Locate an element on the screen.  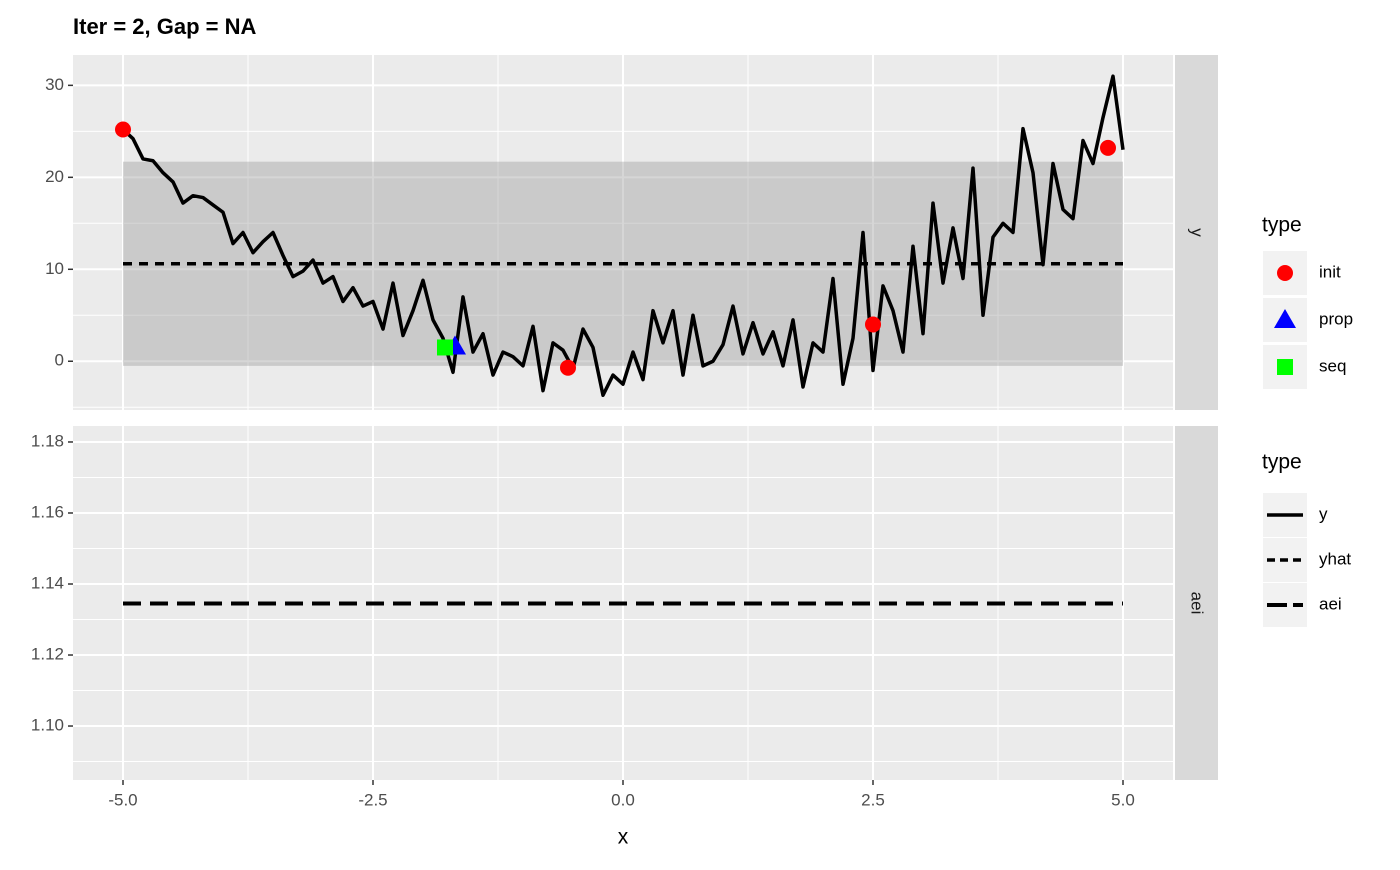
x-tick-label: 2.5 is located at coordinates (873, 799).